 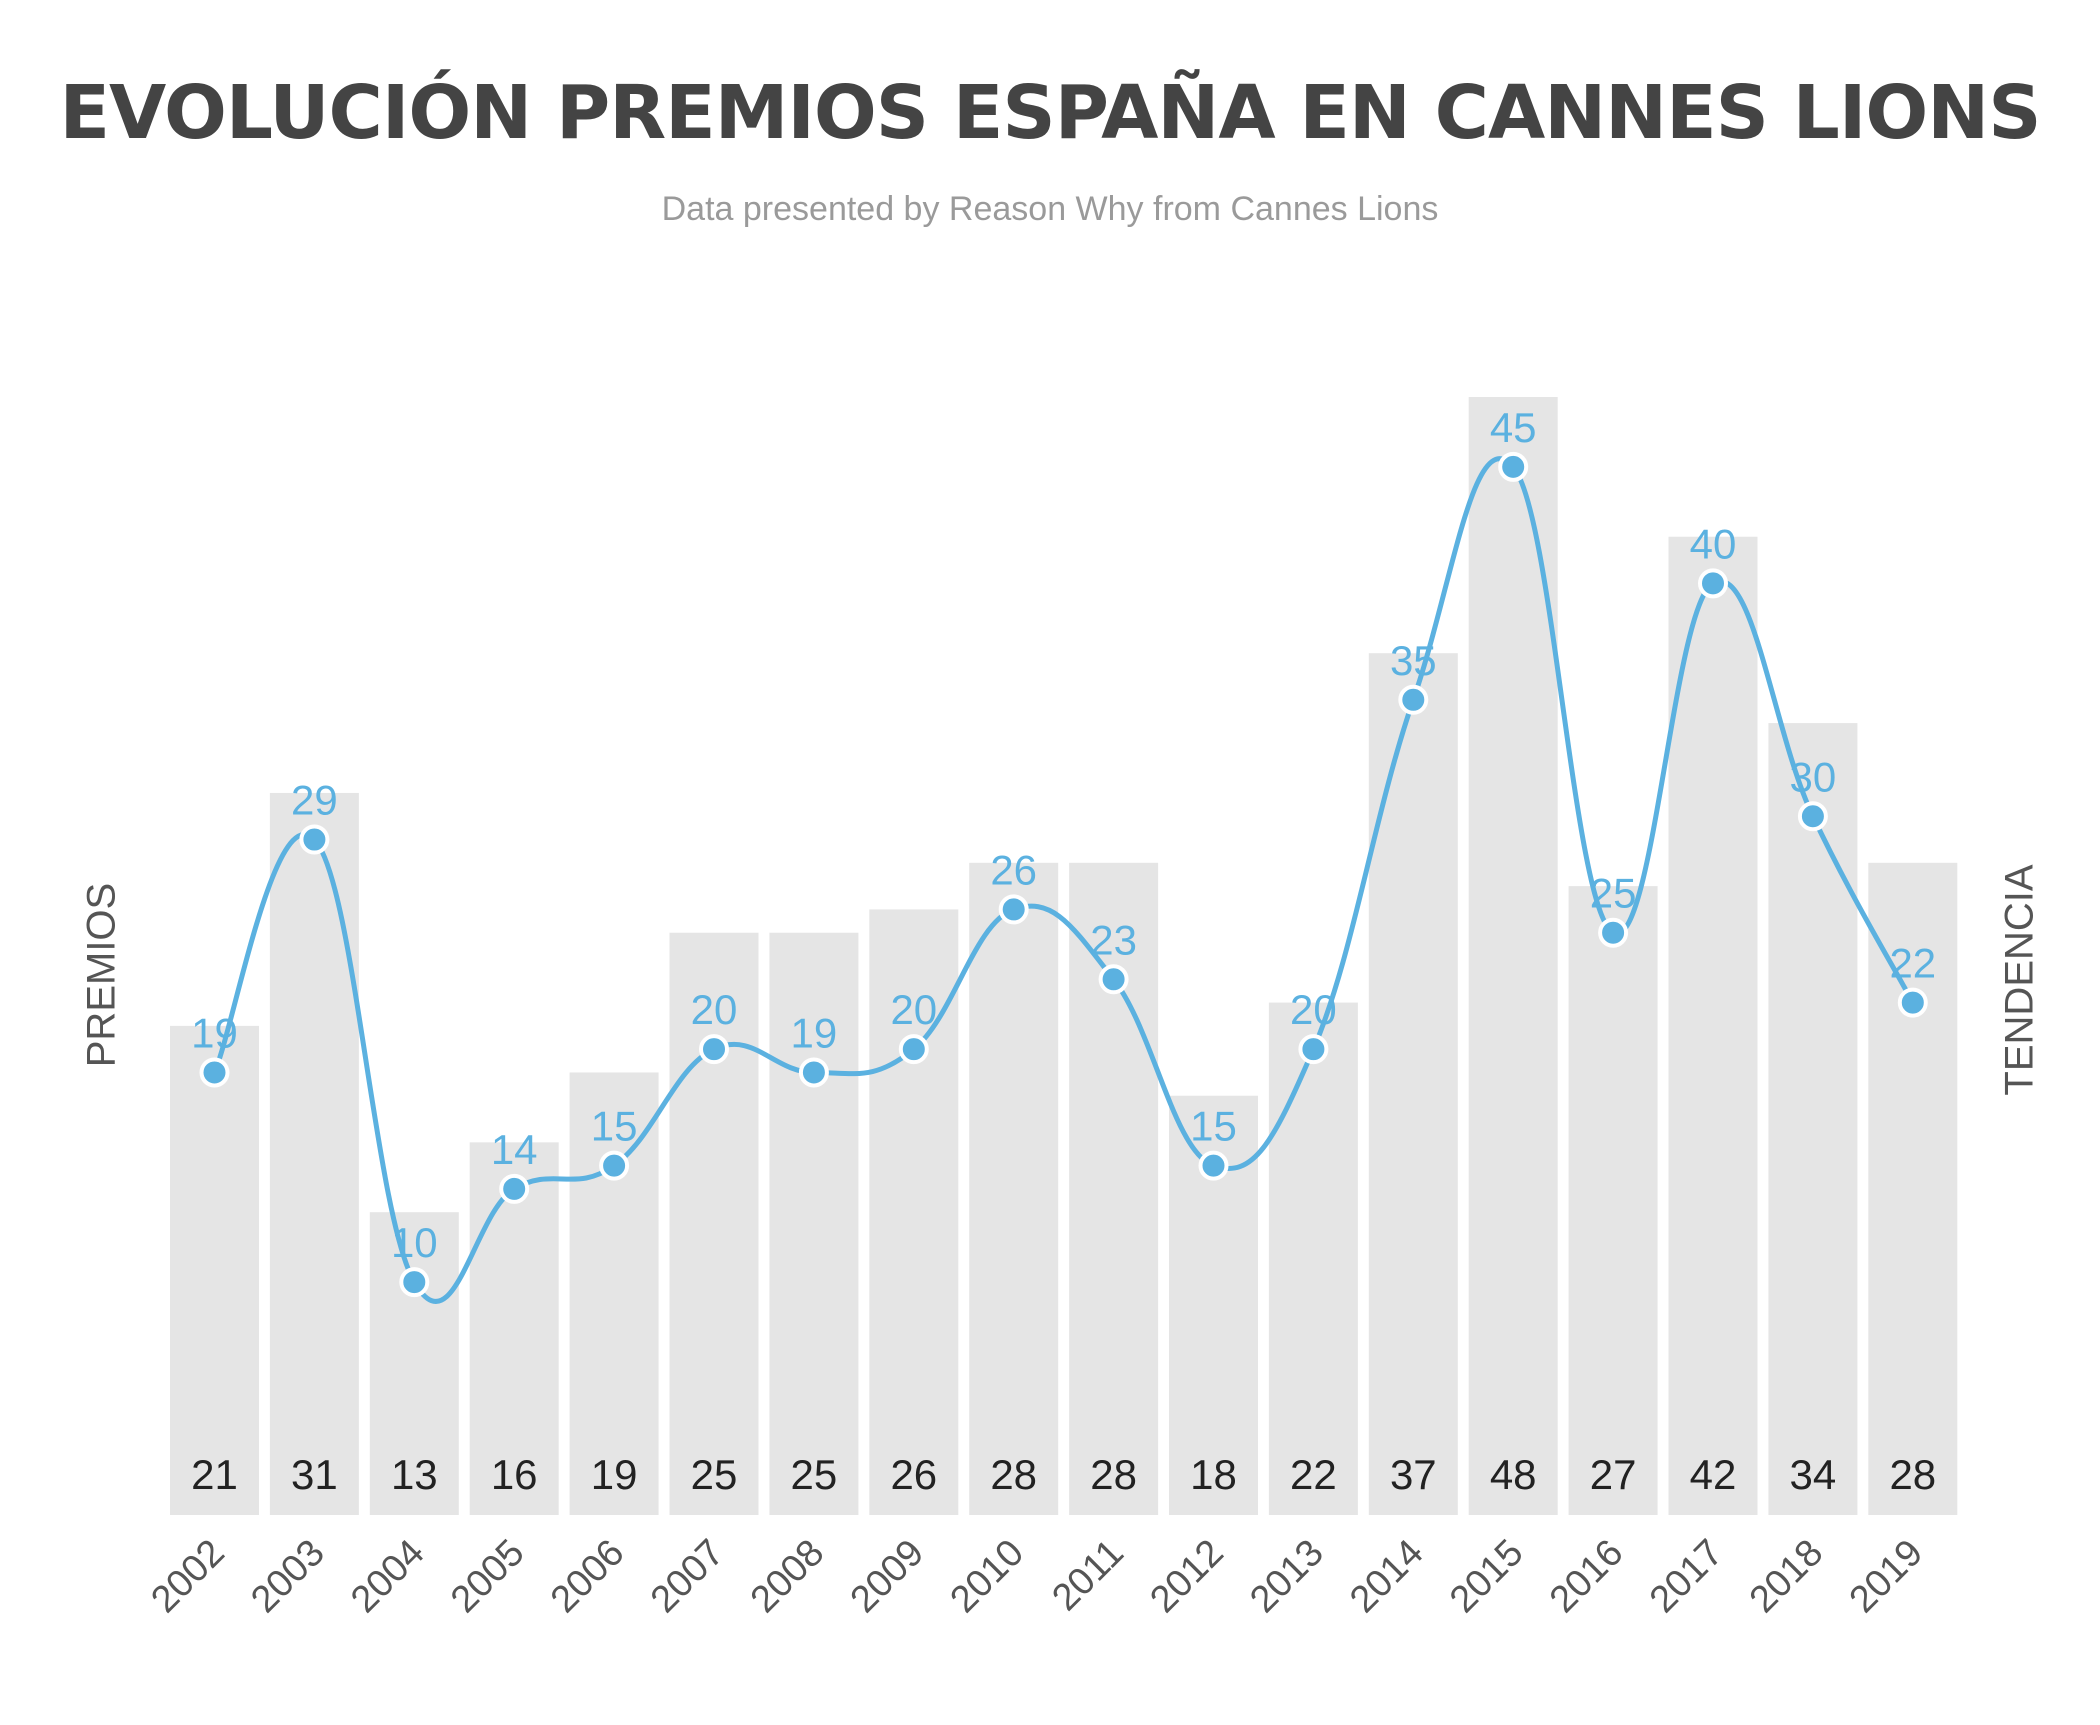 I want to click on x-tick-label: 2018, so click(x=1786, y=1576).